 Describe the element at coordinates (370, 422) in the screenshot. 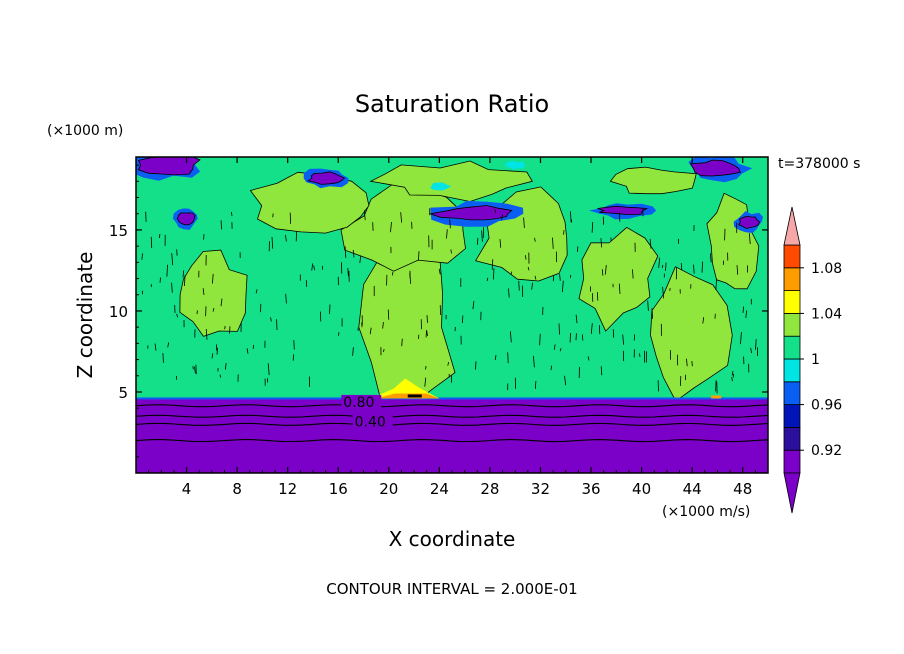

I see `contour-label: 0.40` at that location.